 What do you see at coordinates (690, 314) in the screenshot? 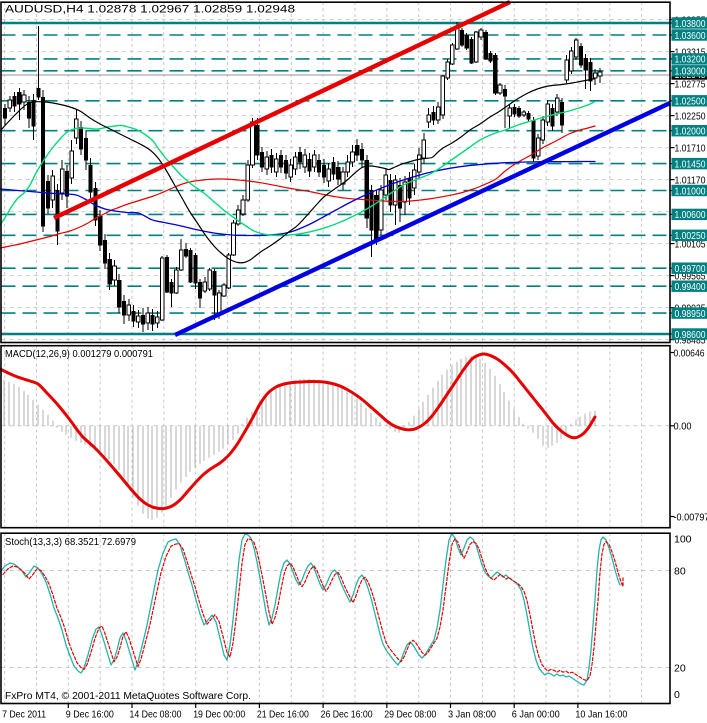
I see `svg-text: 0.98950` at bounding box center [690, 314].